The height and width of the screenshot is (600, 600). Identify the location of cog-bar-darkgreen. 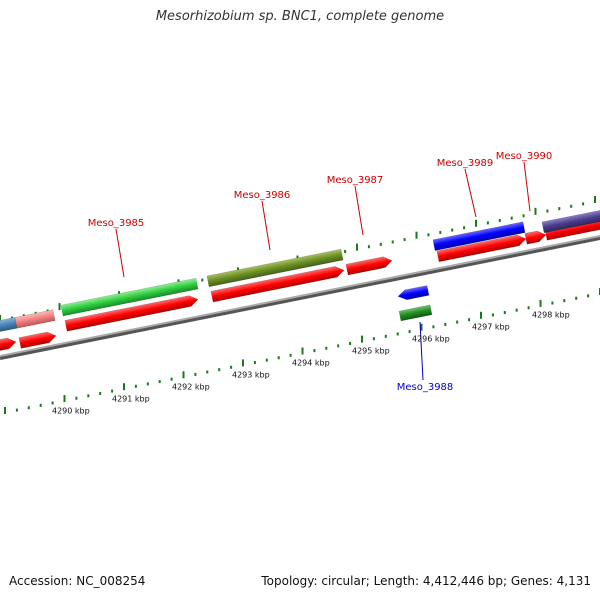
(415, 313).